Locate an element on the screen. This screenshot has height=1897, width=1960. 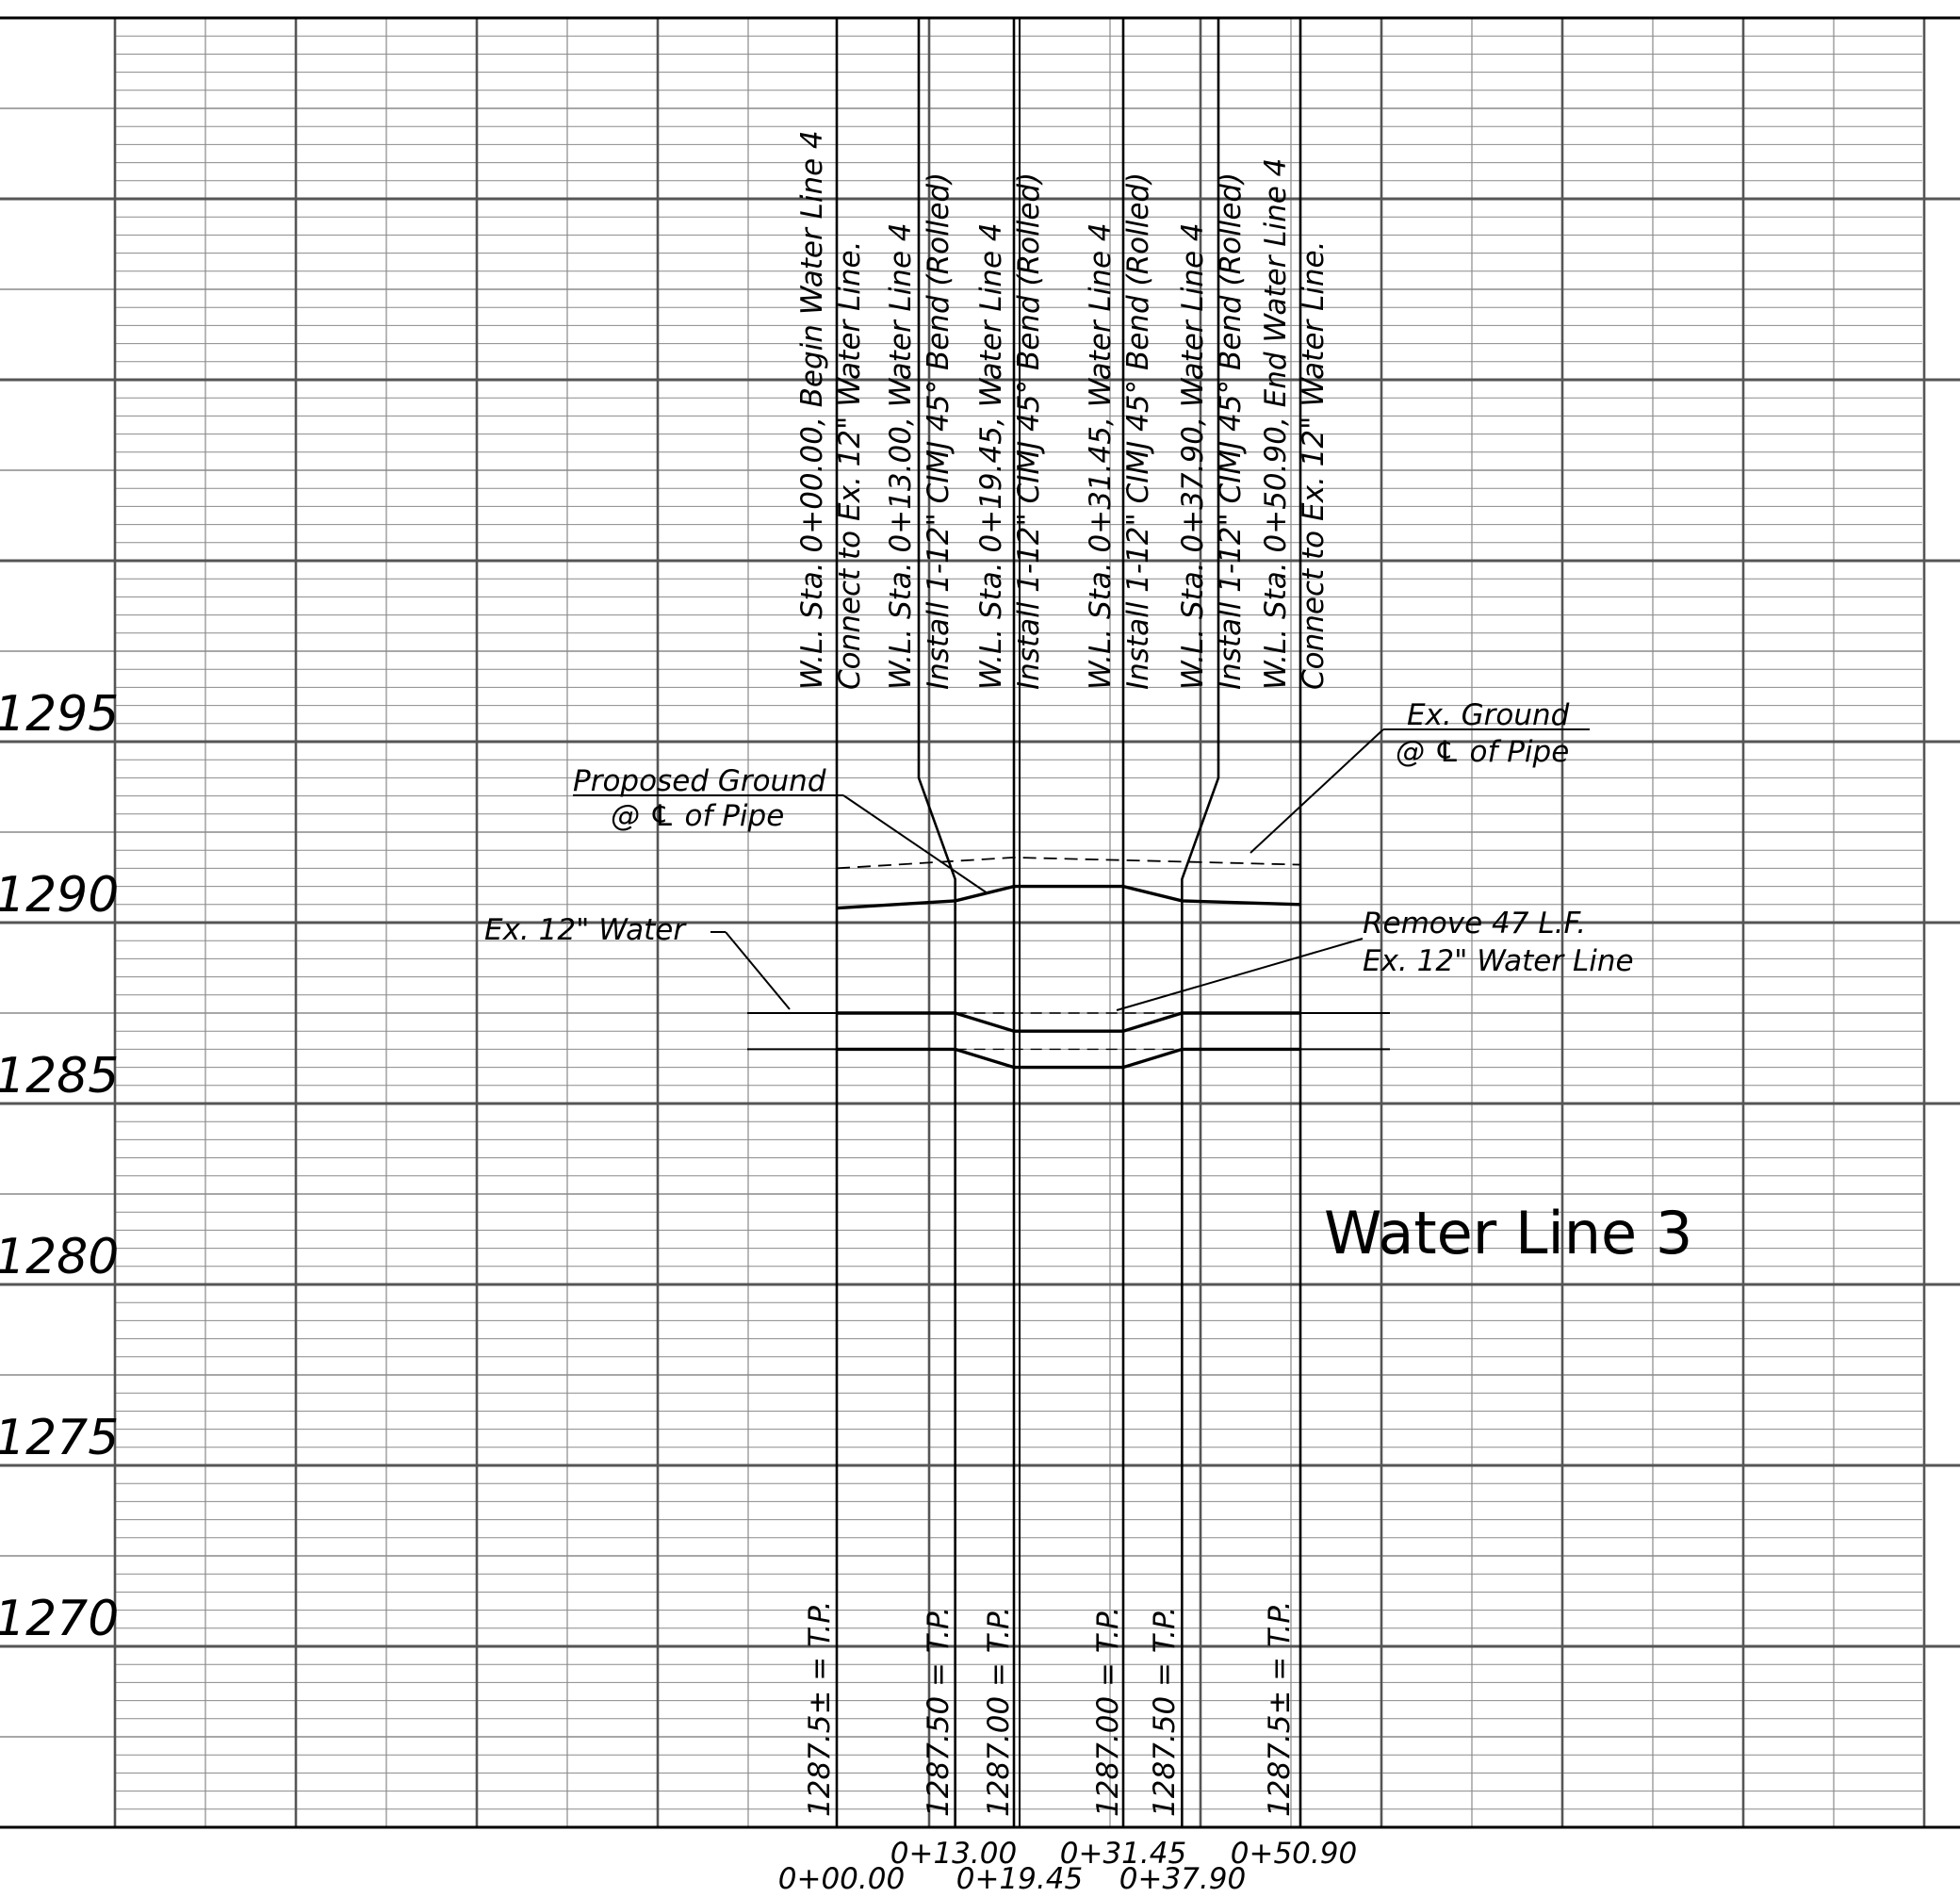
existing-water-label: Ex. 12" Water is located at coordinates (585, 930).